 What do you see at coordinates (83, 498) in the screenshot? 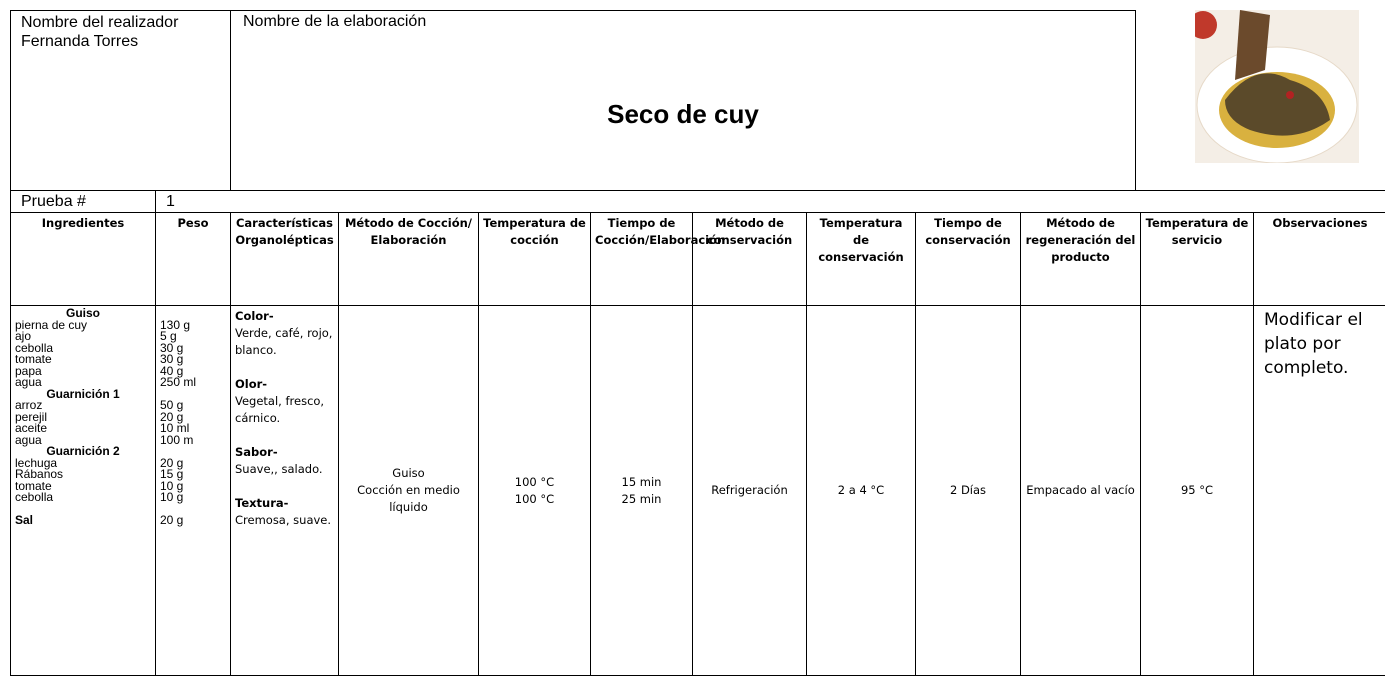
I see `ingredient: cebolla` at bounding box center [83, 498].